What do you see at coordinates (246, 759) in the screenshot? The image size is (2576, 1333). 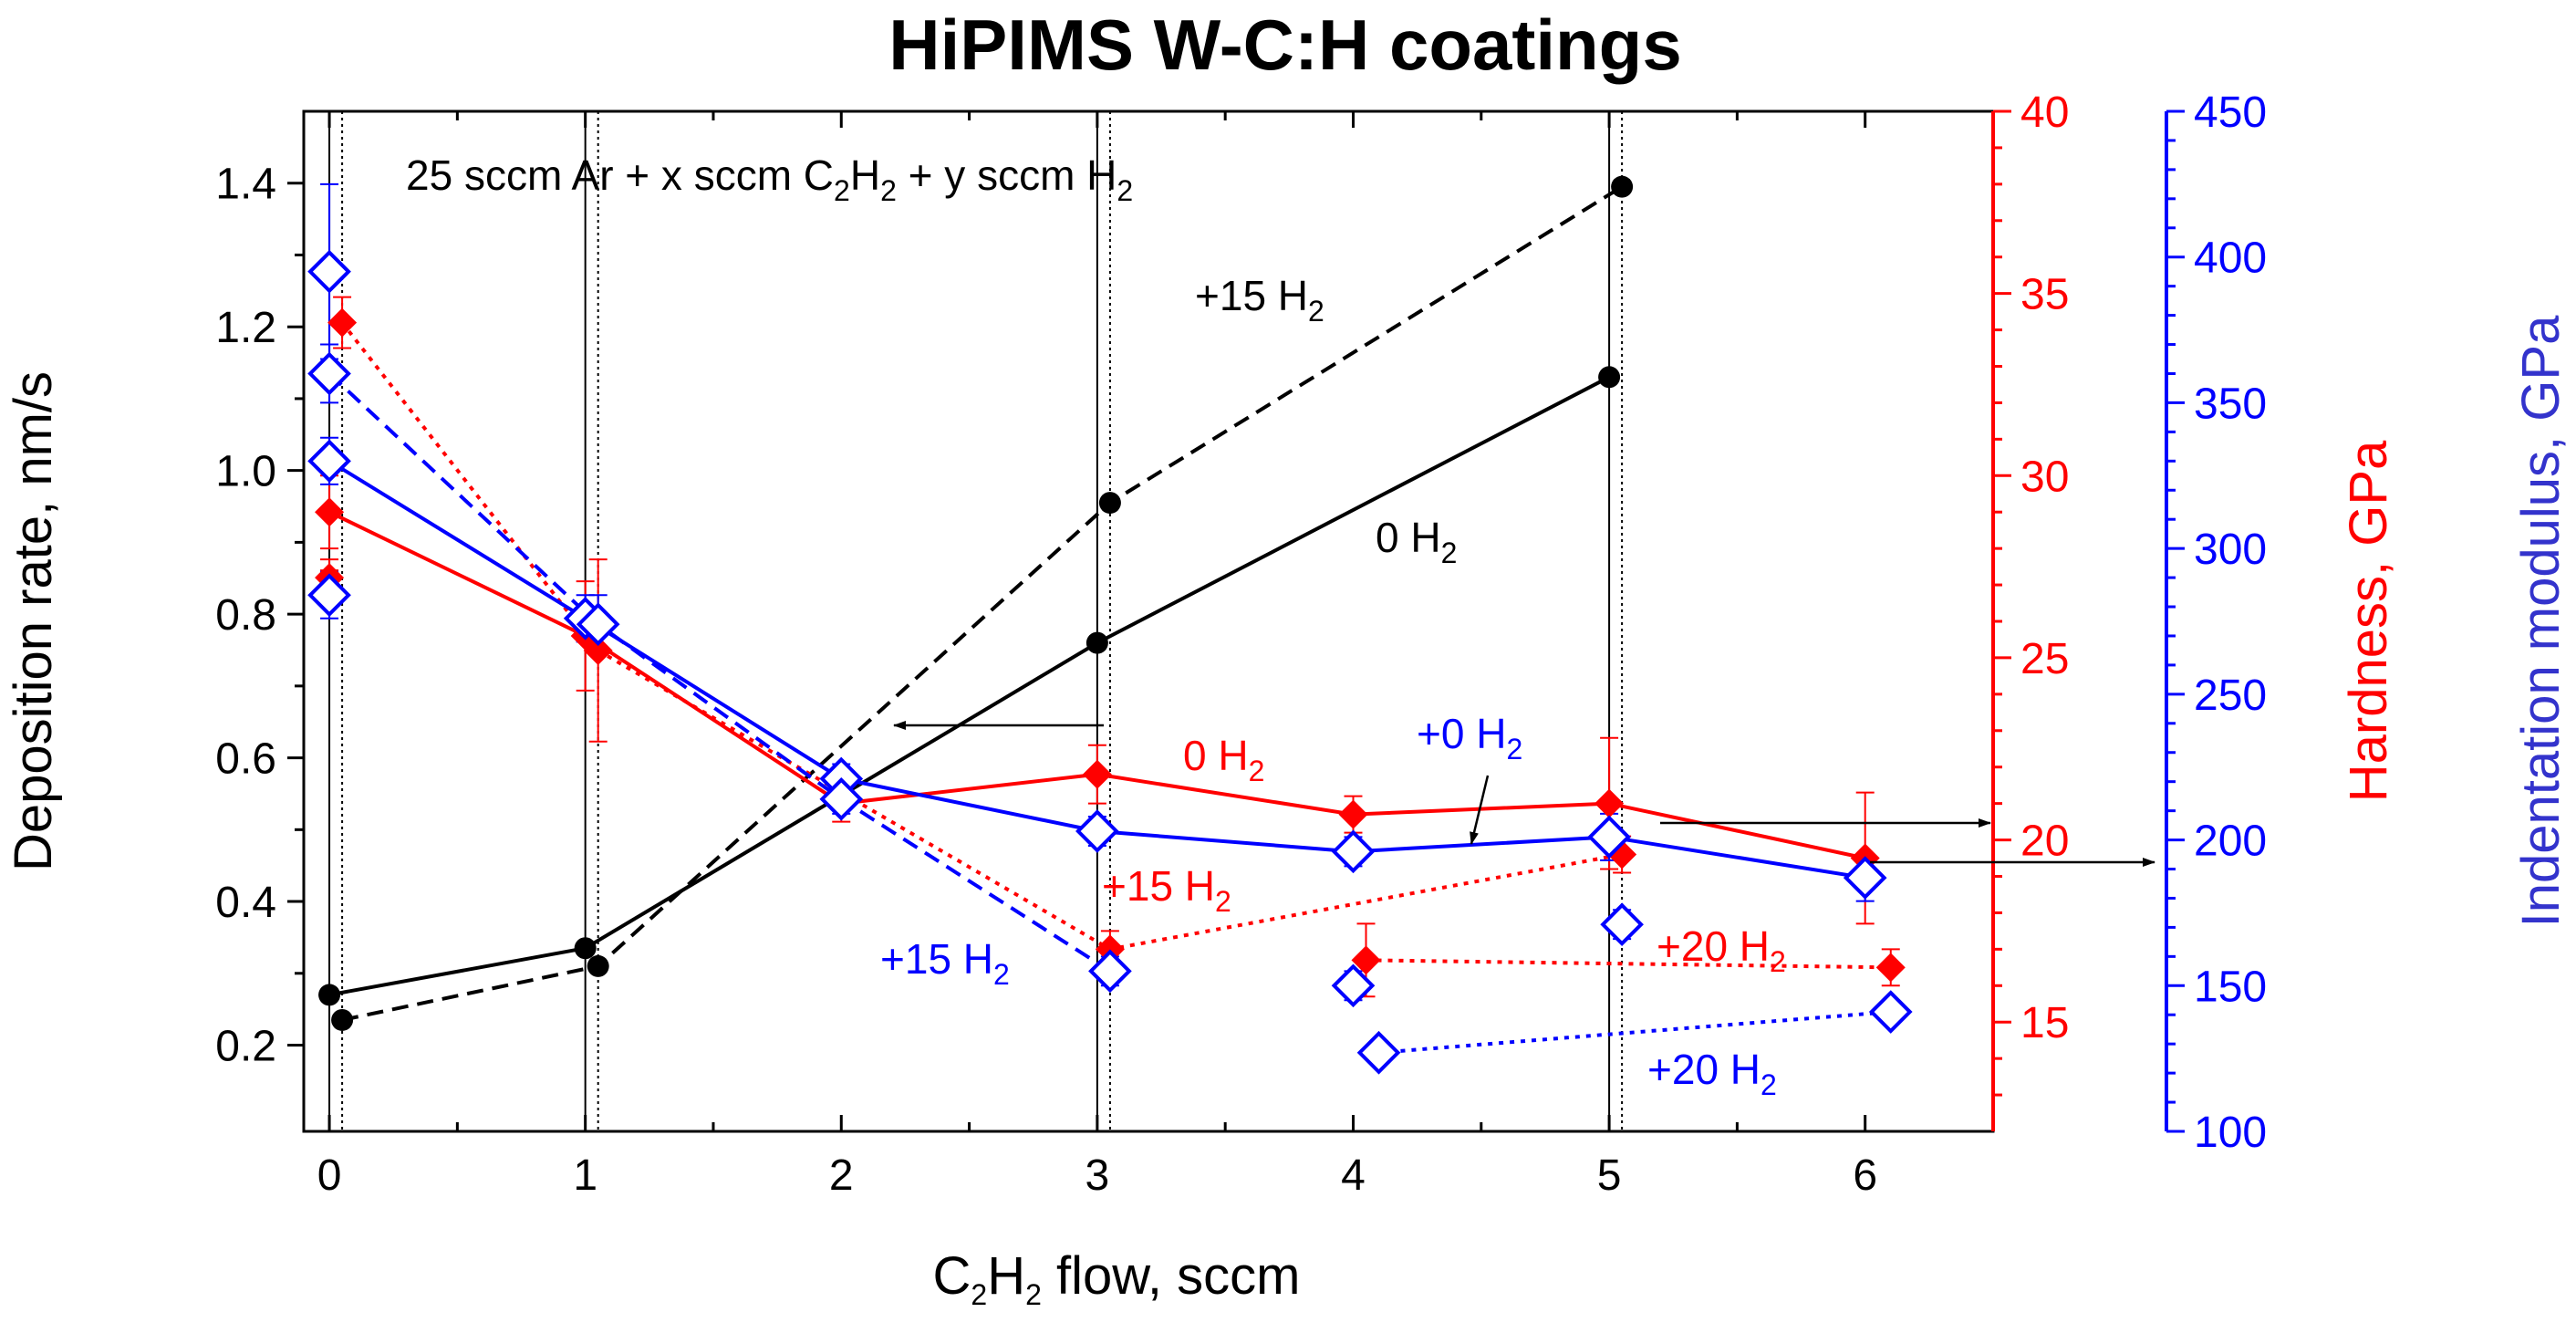 I see `y-left-tick-label: 0.6` at bounding box center [246, 759].